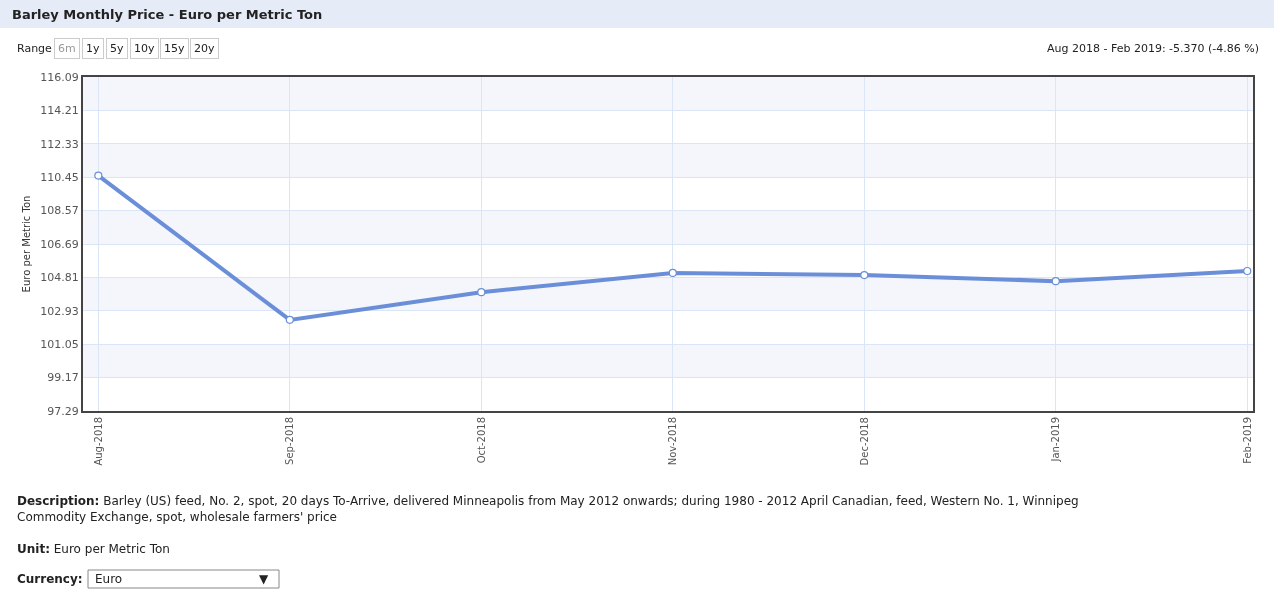  Describe the element at coordinates (1153, 48) in the screenshot. I see `text: Aug 2018 - Feb 2019: -5.370 (-4.86 %)` at that location.